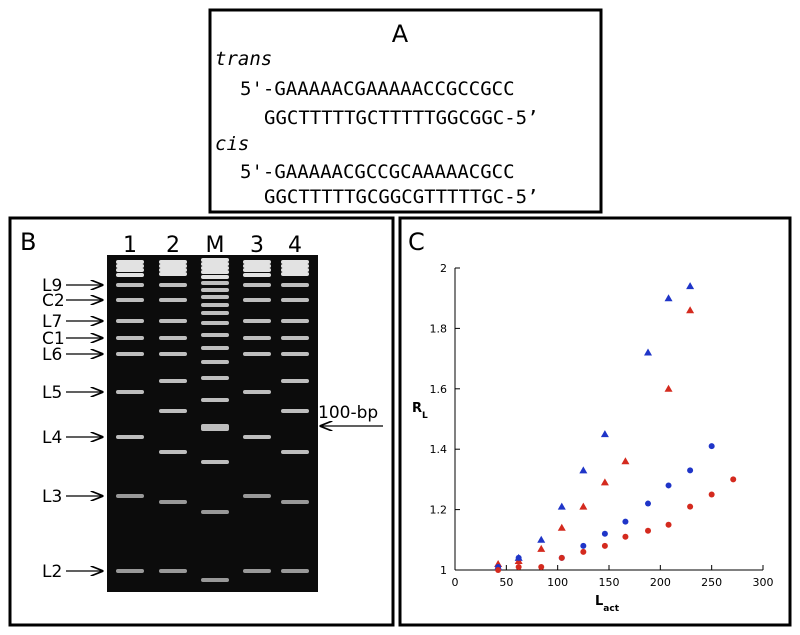 This screenshot has width=800, height=635. What do you see at coordinates (416, 242) in the screenshot?
I see `panel-label: C` at bounding box center [416, 242].